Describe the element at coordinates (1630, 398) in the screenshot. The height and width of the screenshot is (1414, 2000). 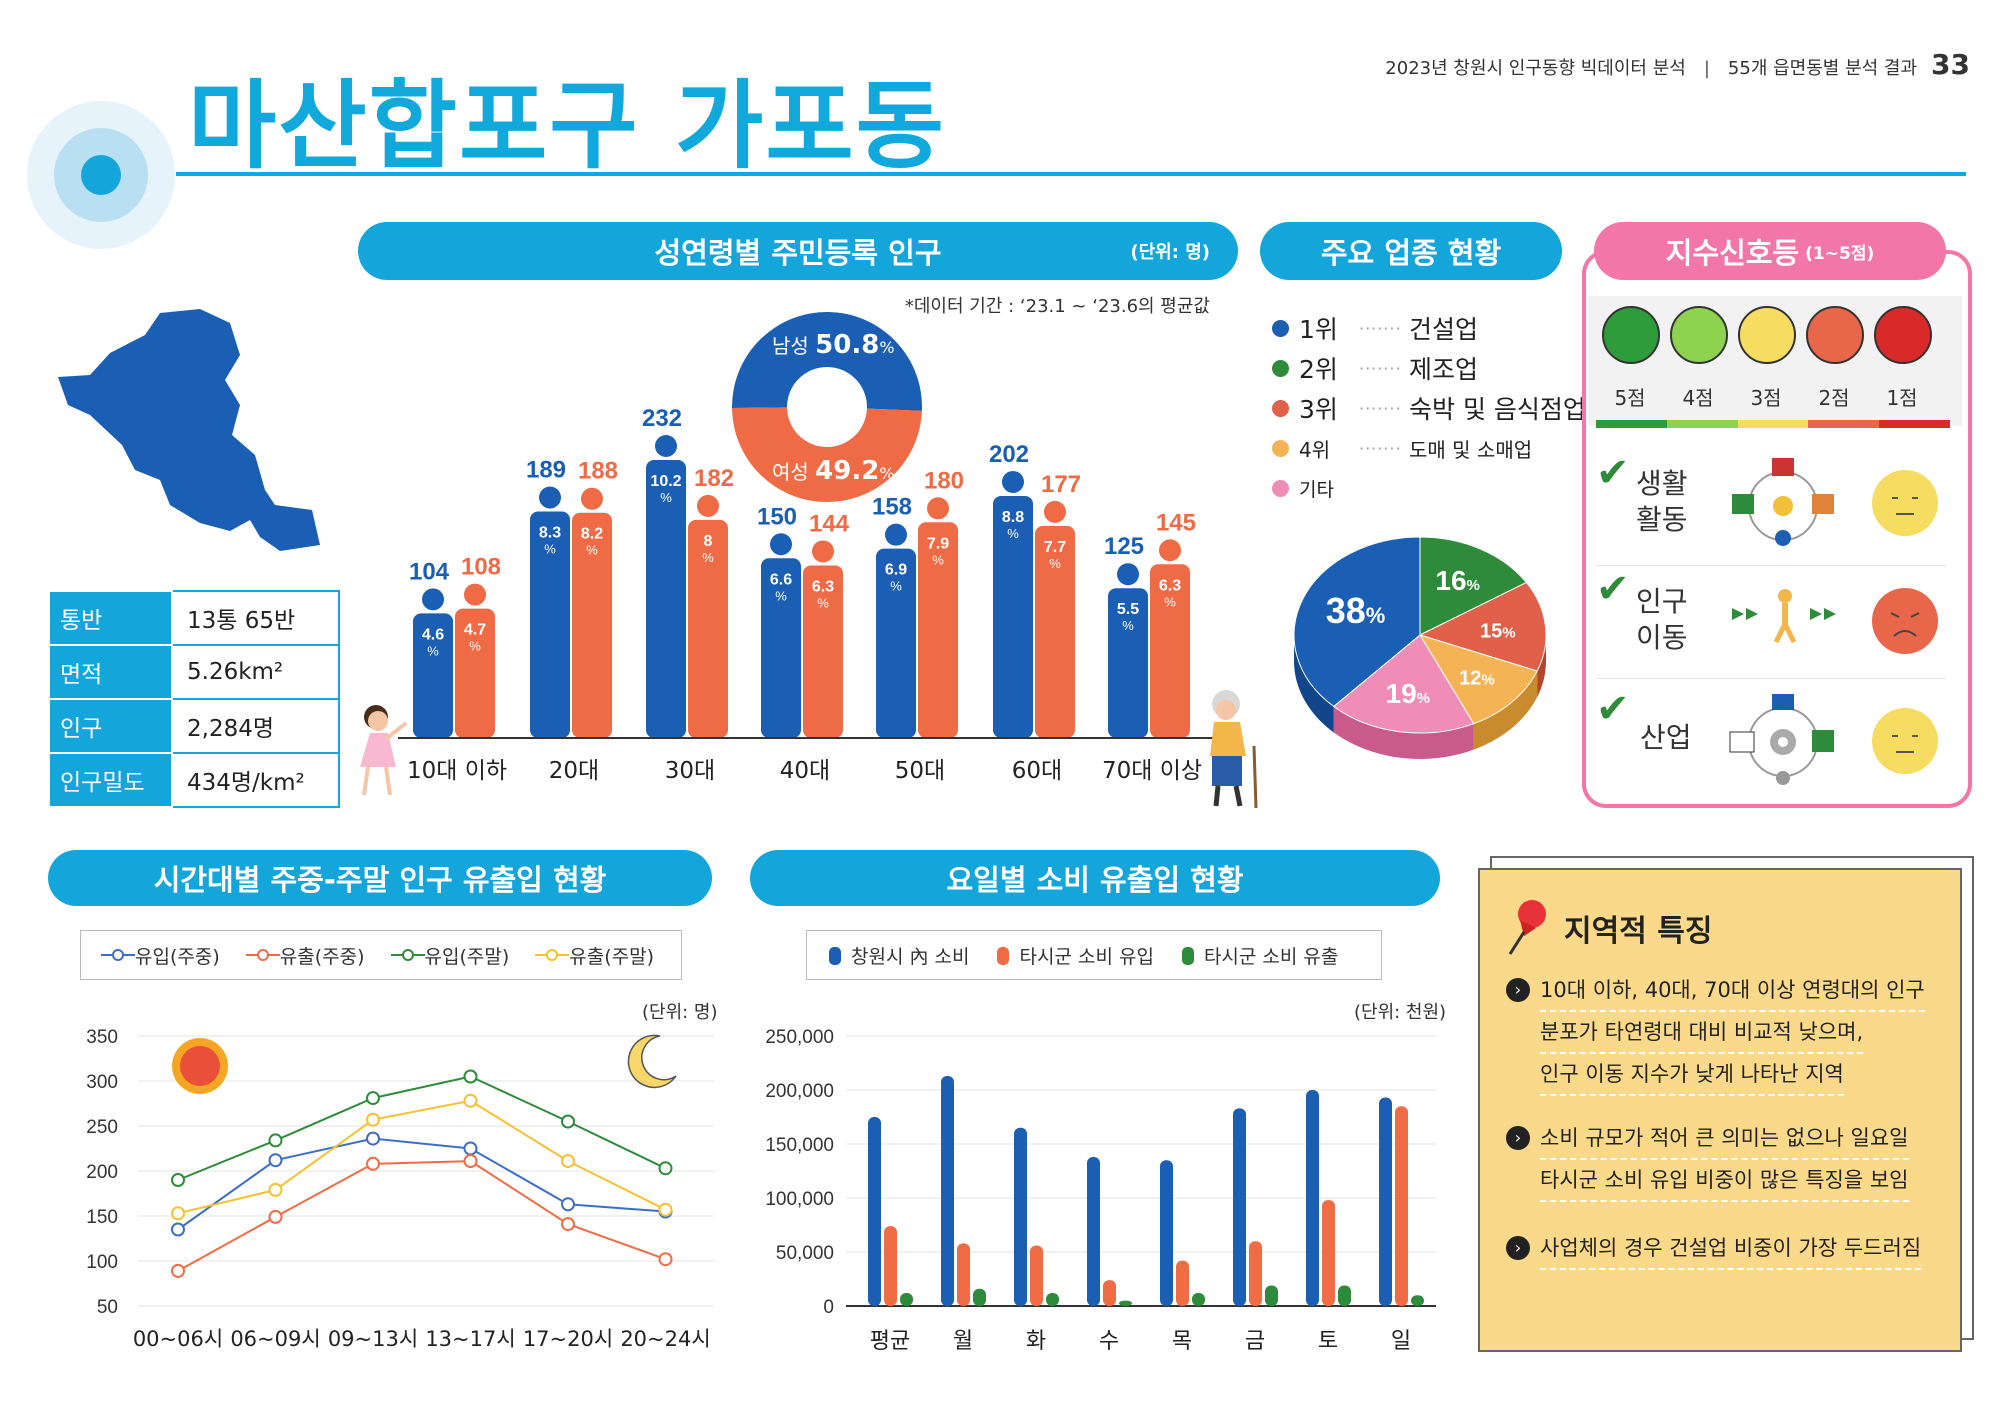
I see `score-label: 5점` at that location.